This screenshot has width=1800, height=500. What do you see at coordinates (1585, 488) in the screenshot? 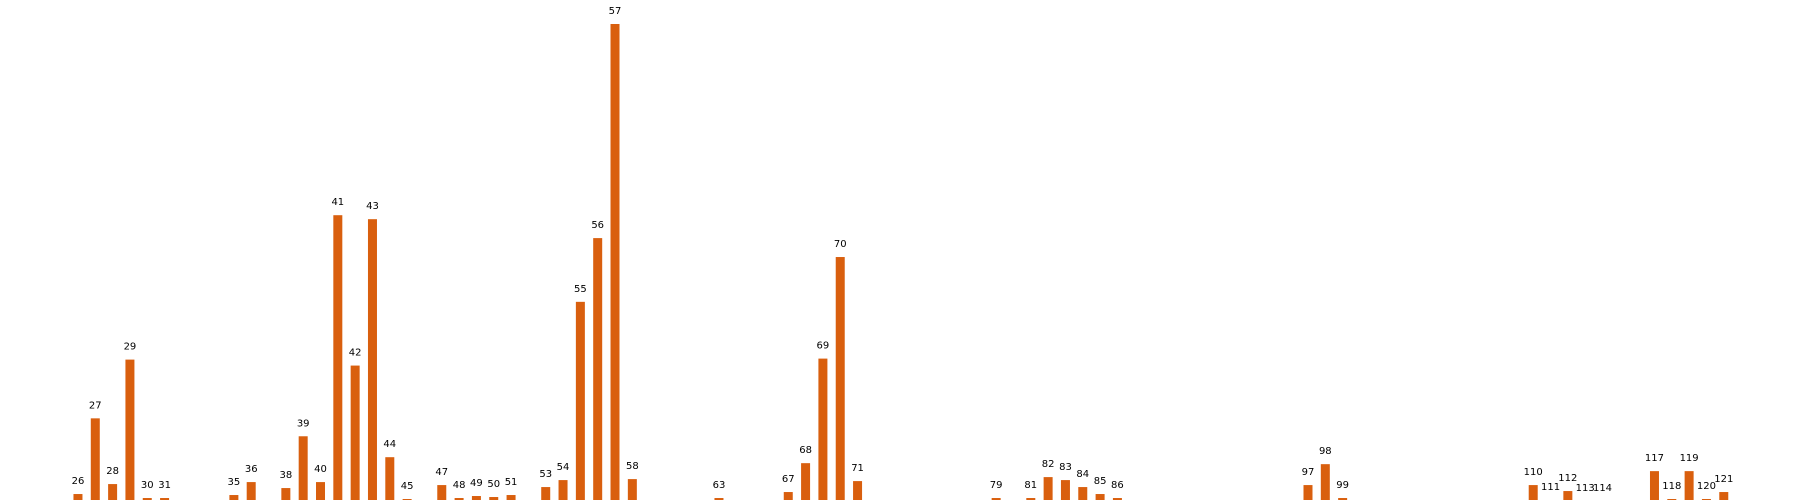
I see `bar-label-113: 113` at bounding box center [1585, 488].